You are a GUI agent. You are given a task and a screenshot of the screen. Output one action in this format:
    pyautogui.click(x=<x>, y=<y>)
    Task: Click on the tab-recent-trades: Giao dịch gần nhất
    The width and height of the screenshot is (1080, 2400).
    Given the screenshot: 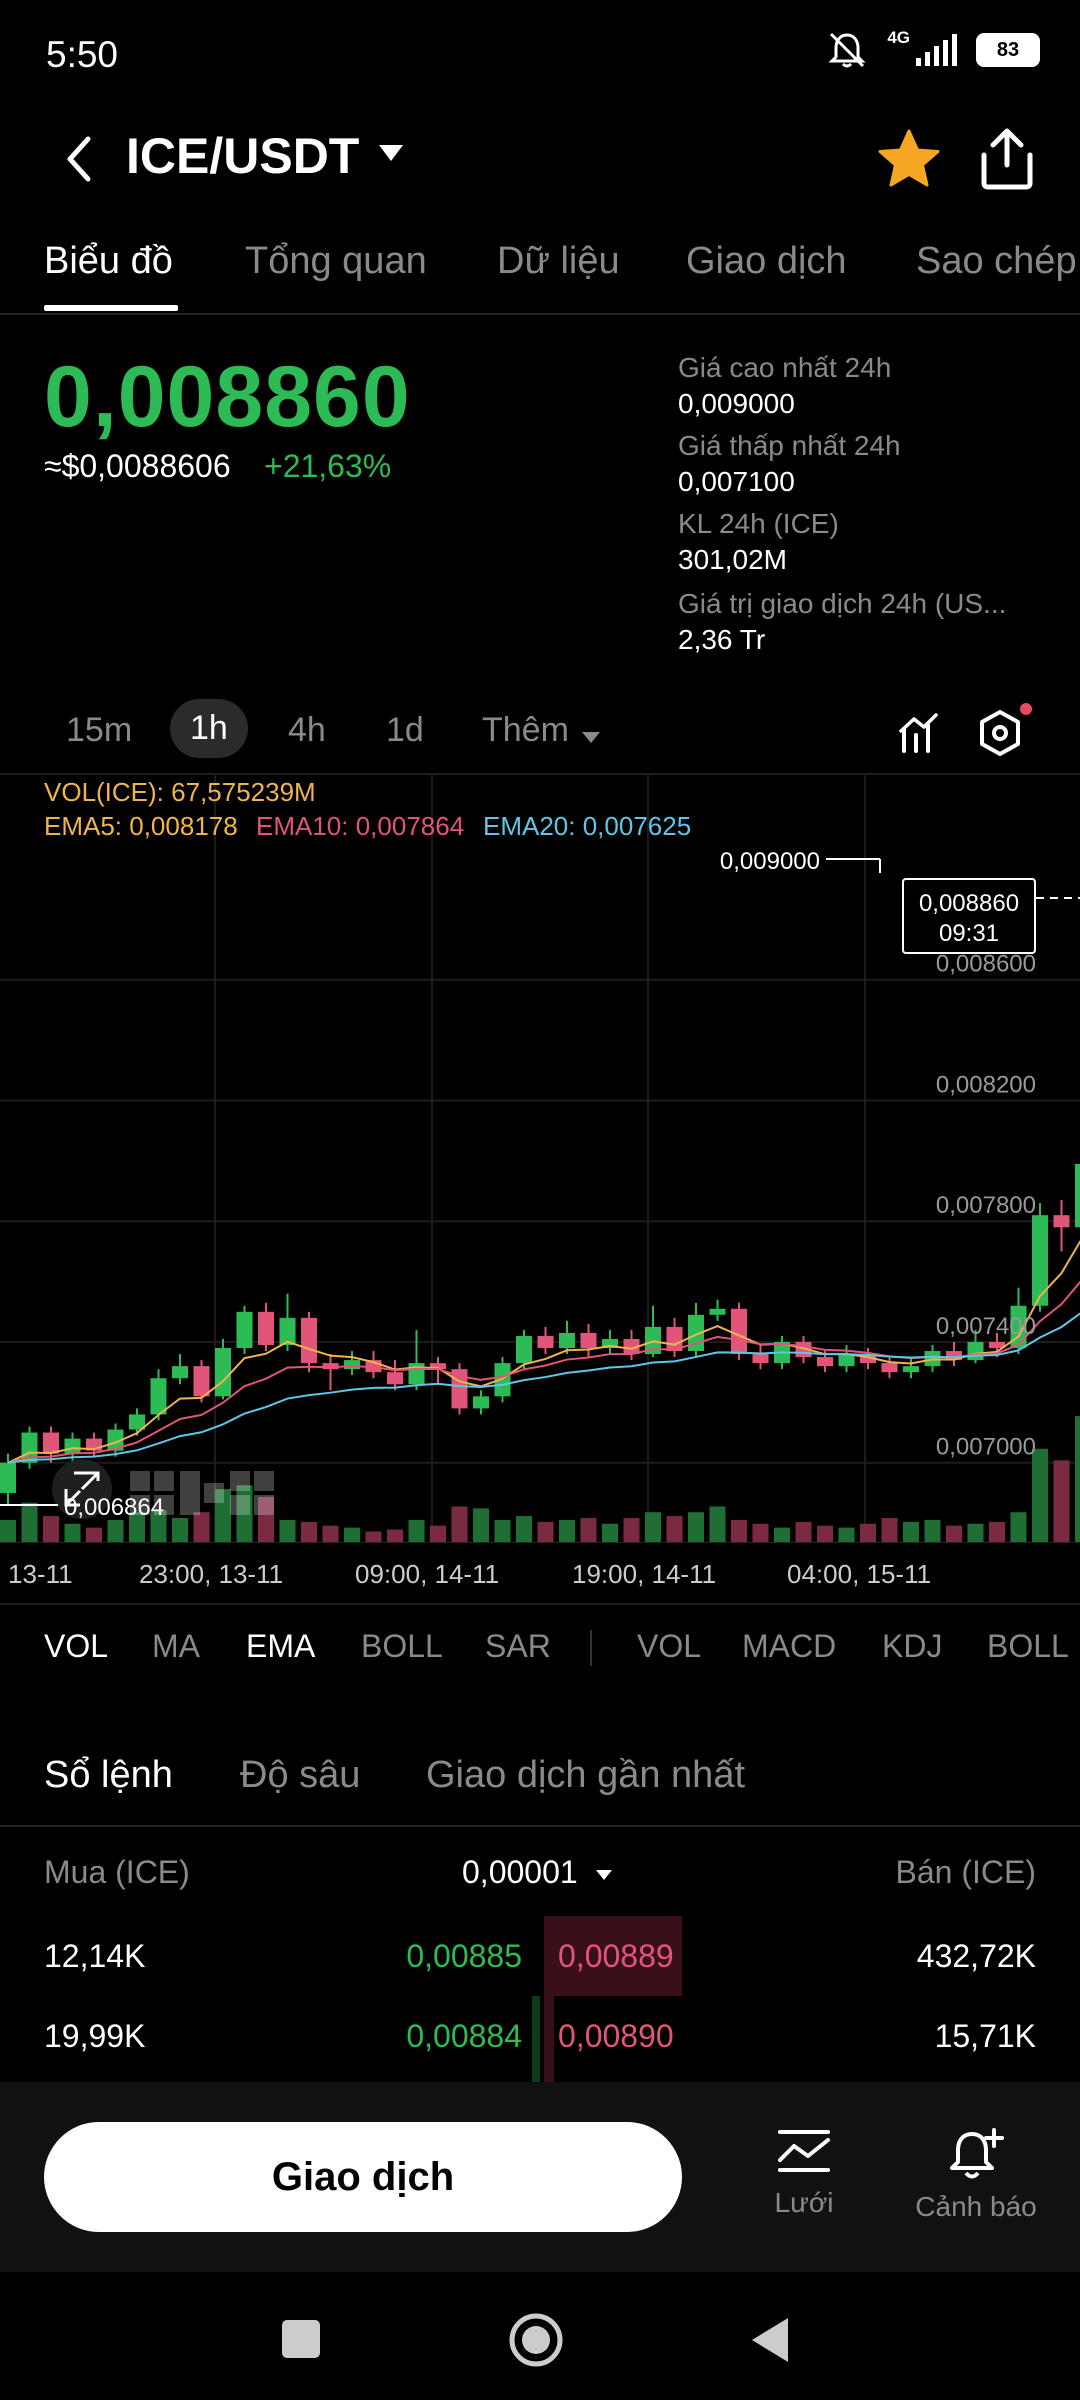 What is the action you would take?
    pyautogui.click(x=586, y=1775)
    